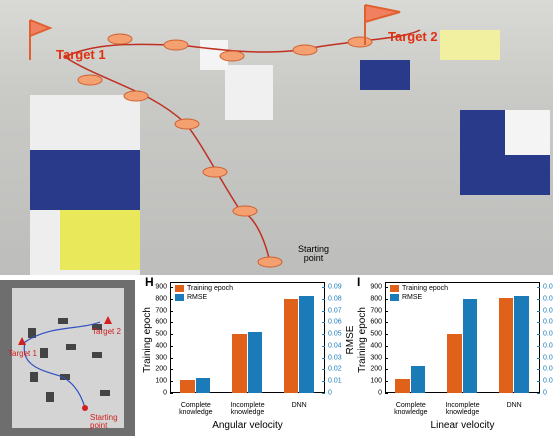  Describe the element at coordinates (81, 54) in the screenshot. I see `photo-label: Target 1` at that location.